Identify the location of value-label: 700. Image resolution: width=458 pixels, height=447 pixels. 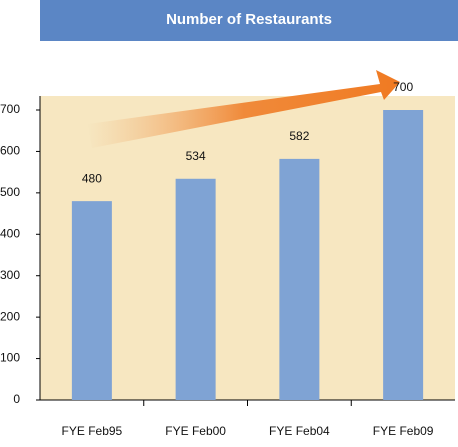
(403, 87).